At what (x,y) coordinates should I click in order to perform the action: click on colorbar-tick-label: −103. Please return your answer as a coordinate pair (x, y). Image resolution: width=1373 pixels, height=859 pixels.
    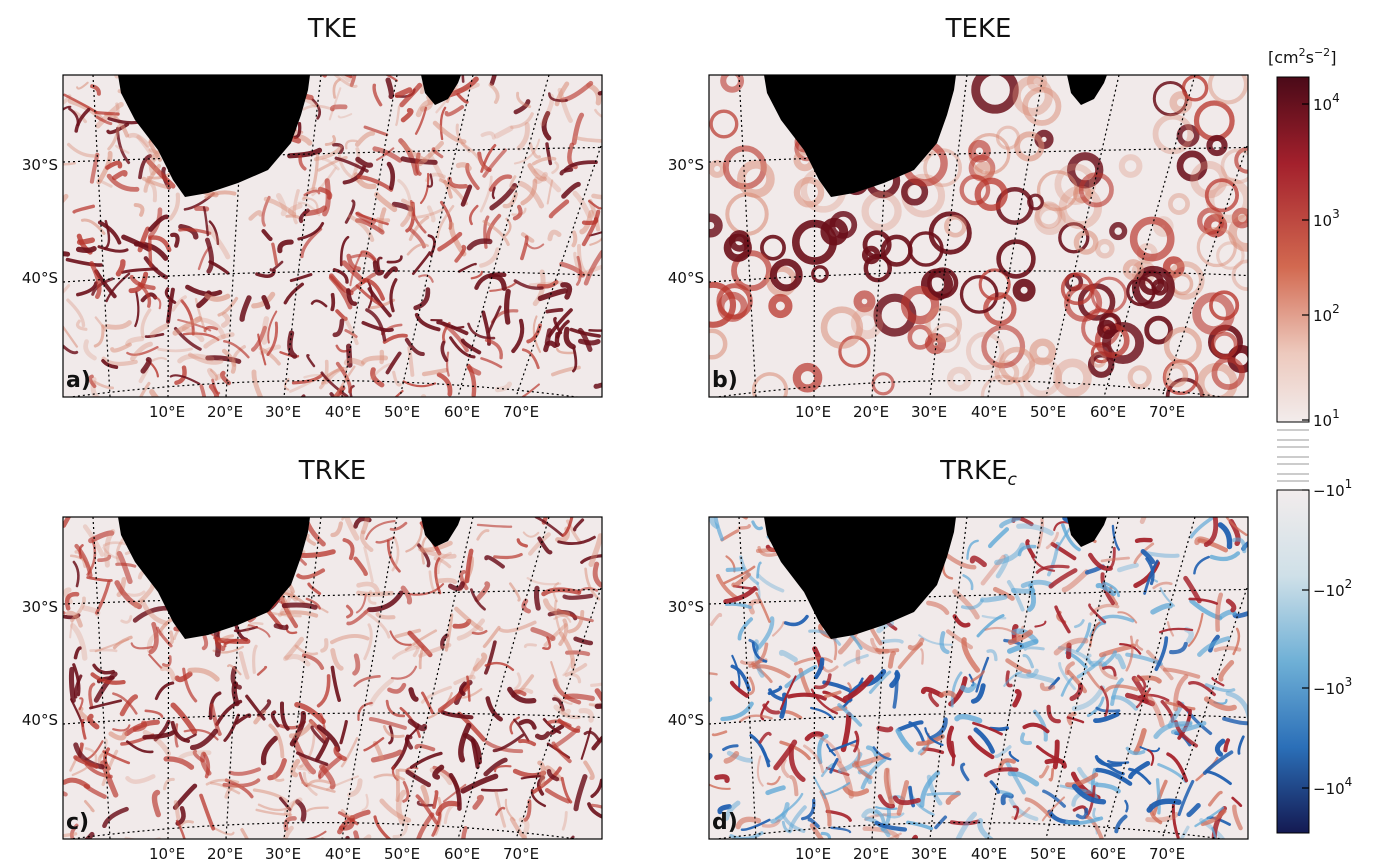
    Looking at the image, I should click on (1332, 686).